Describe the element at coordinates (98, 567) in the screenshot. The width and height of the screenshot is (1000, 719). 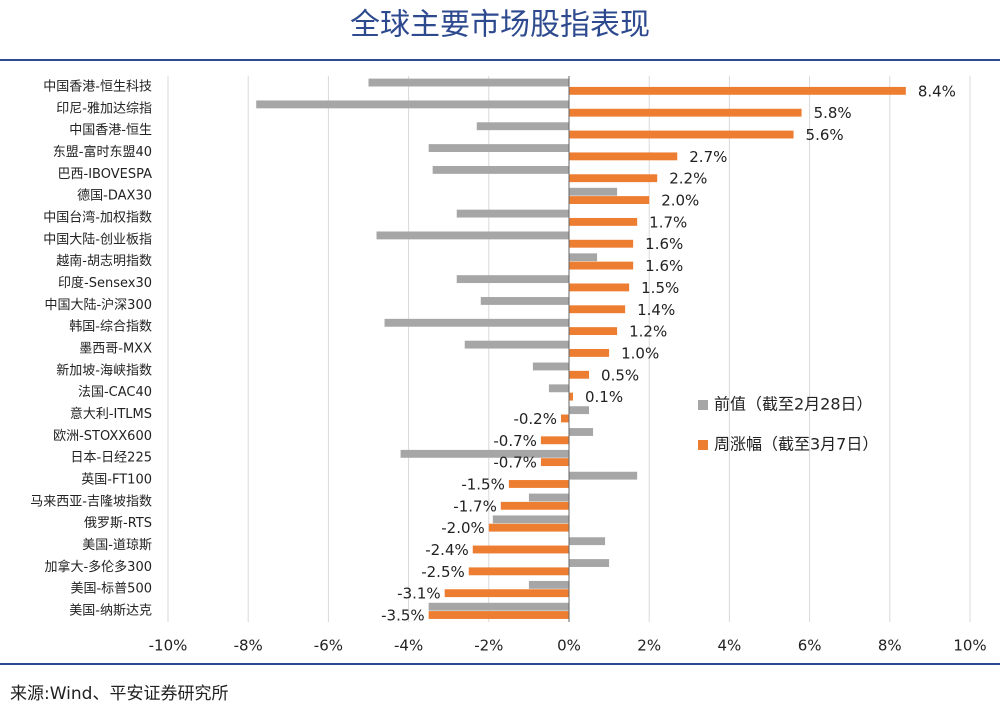
I see `y-tick-label: 加拿大-多伦多300` at that location.